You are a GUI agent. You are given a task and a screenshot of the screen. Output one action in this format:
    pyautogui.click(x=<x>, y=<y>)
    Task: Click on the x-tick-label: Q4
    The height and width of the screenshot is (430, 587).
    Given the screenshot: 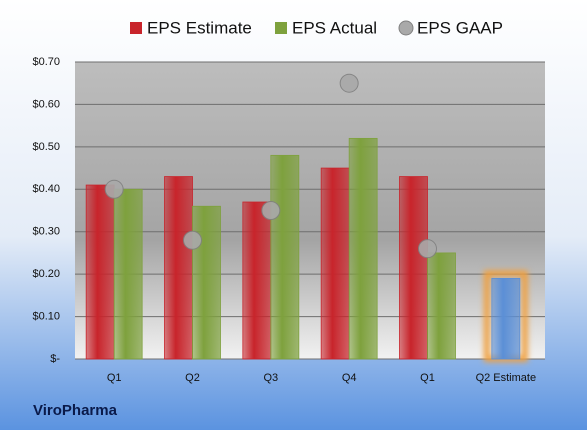 What is the action you would take?
    pyautogui.click(x=349, y=378)
    